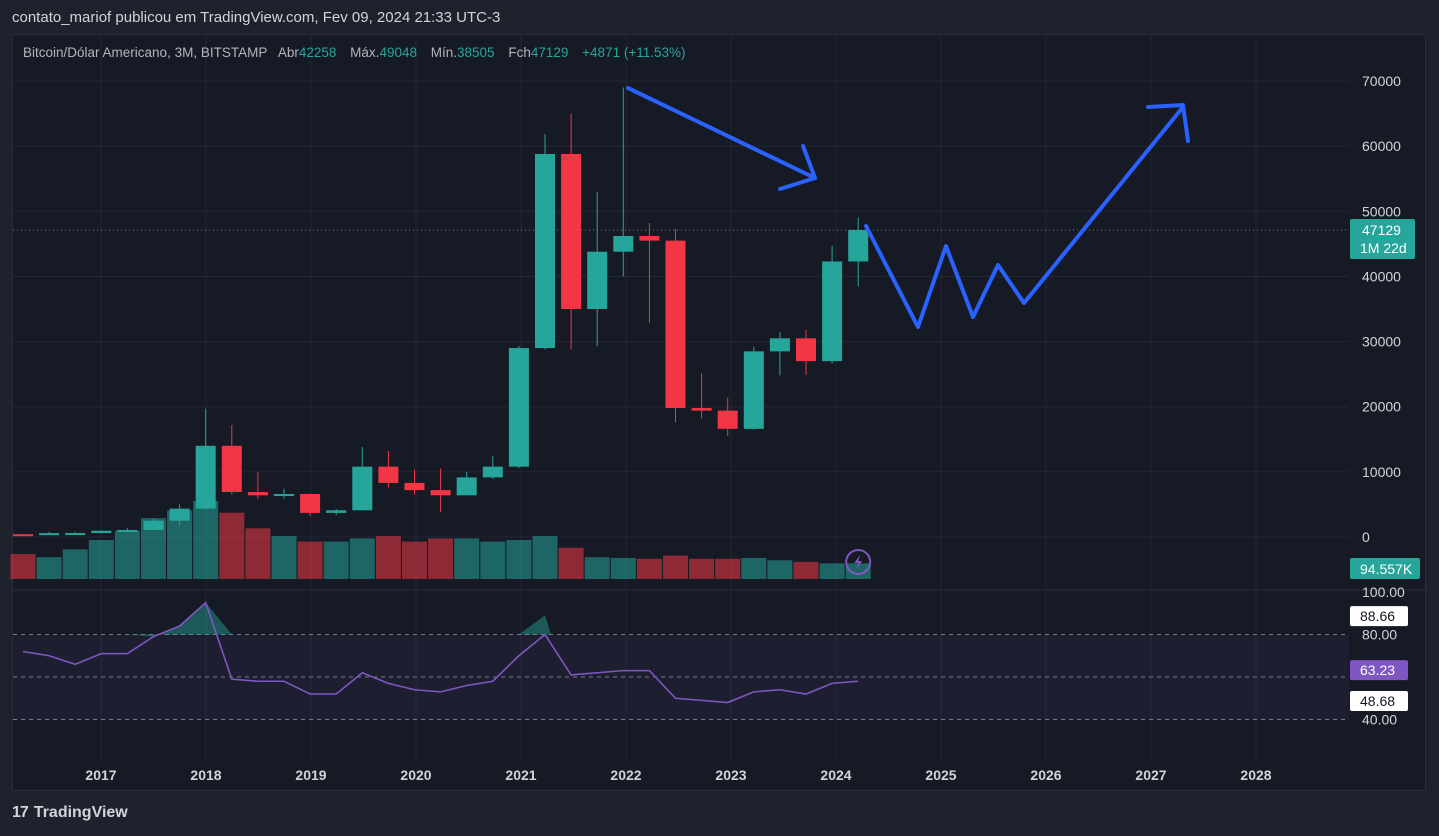 The width and height of the screenshot is (1439, 836). Describe the element at coordinates (1150, 775) in the screenshot. I see `x-year-label: 2027` at that location.